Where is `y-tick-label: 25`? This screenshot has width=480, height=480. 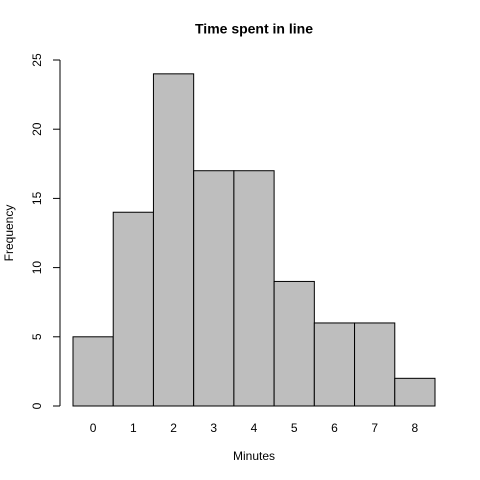
y-tick-label: 25 is located at coordinates (37, 60).